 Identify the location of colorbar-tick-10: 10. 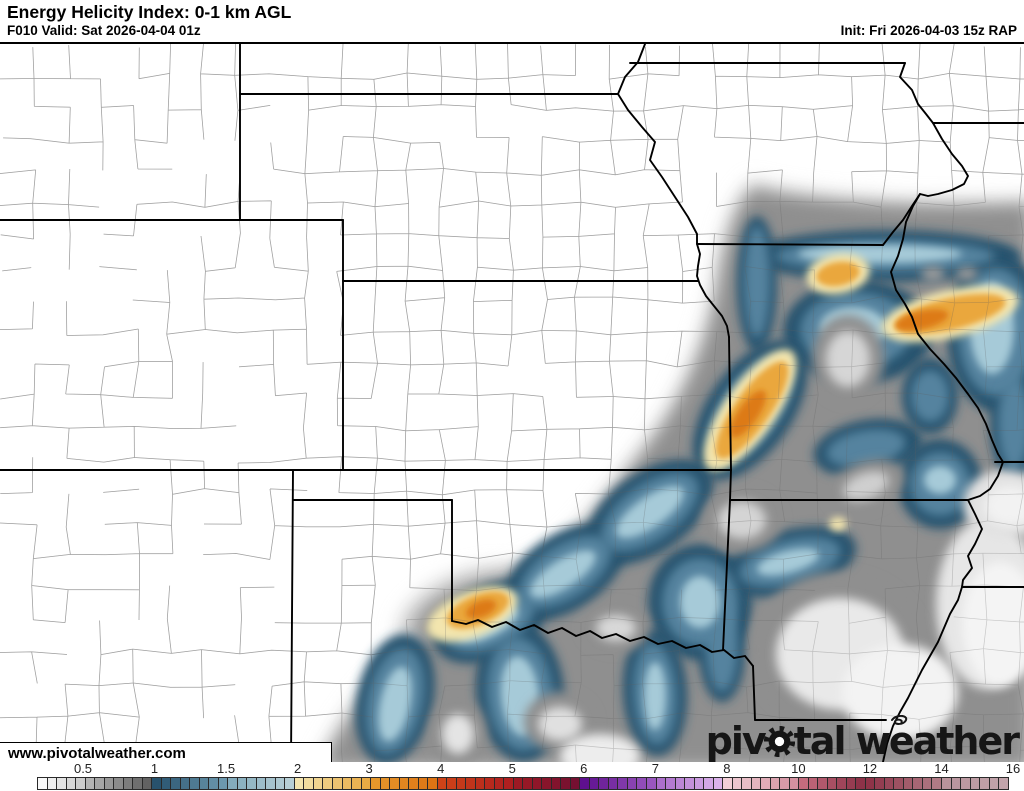
(798, 768).